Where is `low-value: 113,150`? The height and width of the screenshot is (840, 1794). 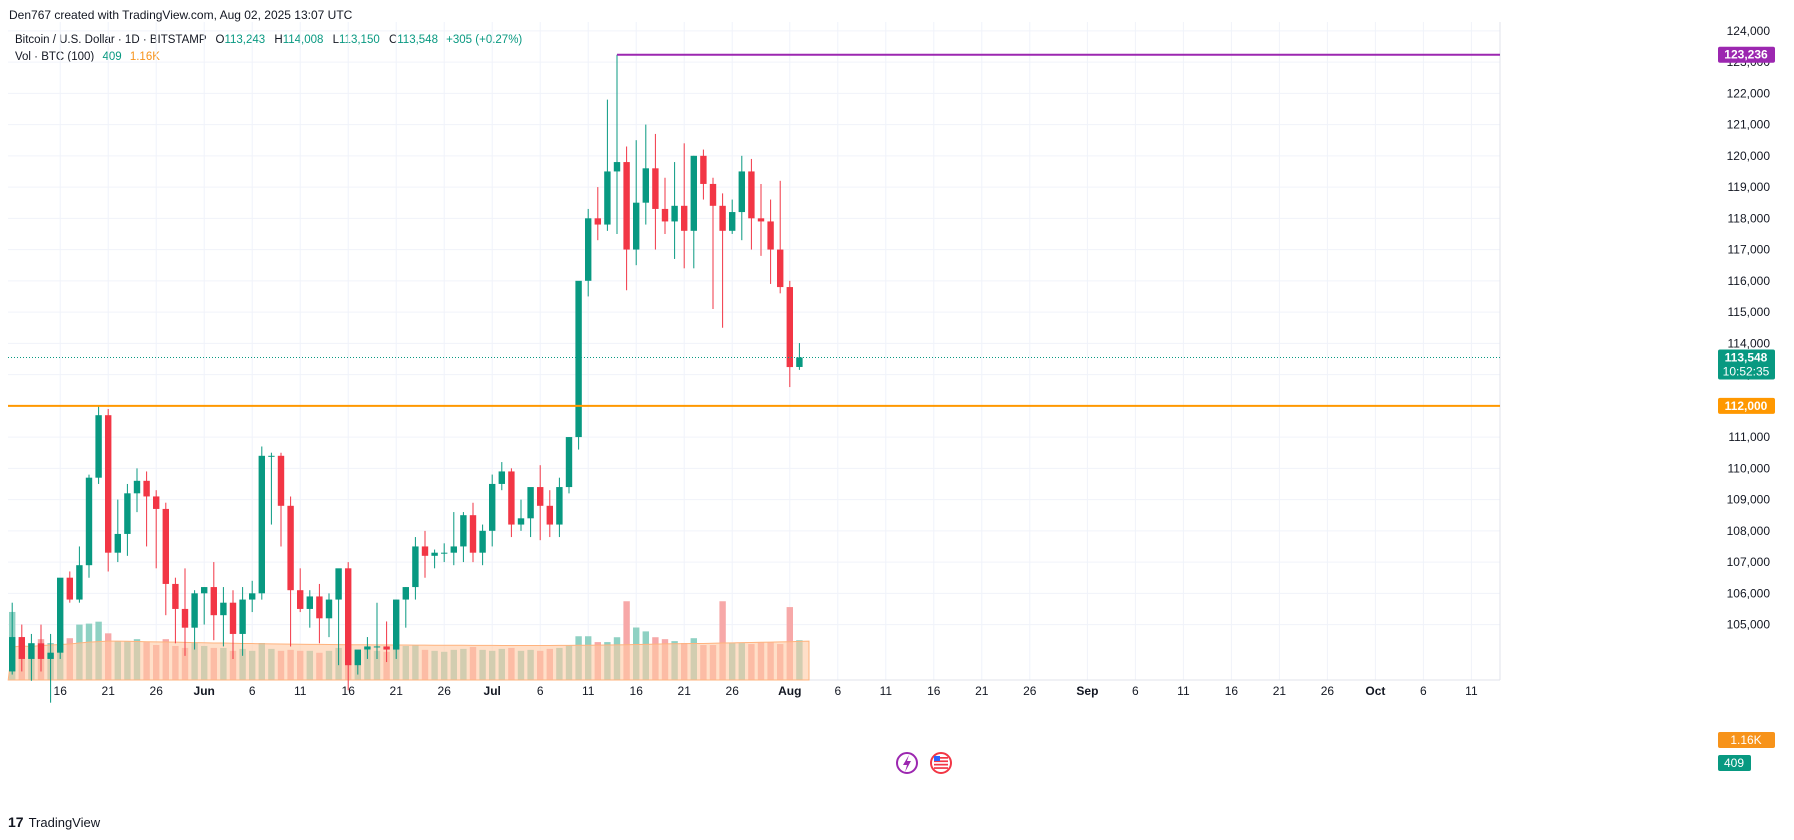 low-value: 113,150 is located at coordinates (359, 40).